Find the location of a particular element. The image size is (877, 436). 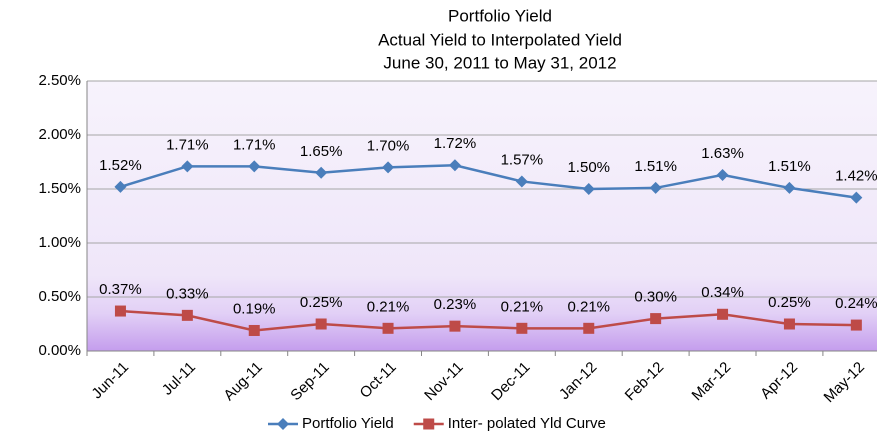

x-tick-label: Dec-11 is located at coordinates (510, 381).